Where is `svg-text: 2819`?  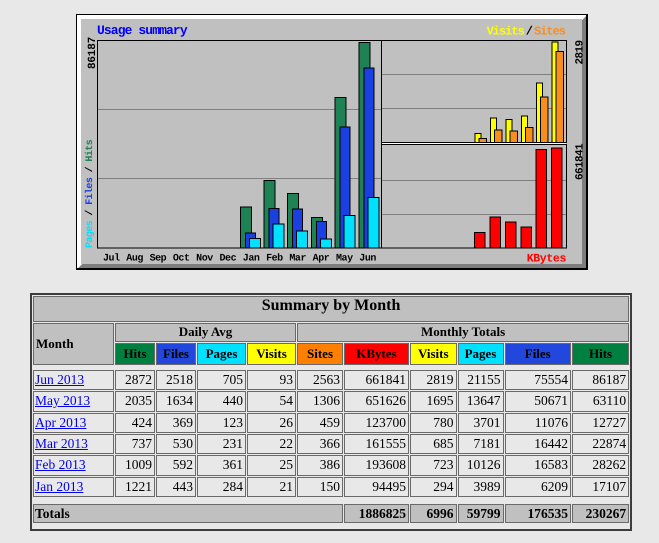
svg-text: 2819 is located at coordinates (581, 52).